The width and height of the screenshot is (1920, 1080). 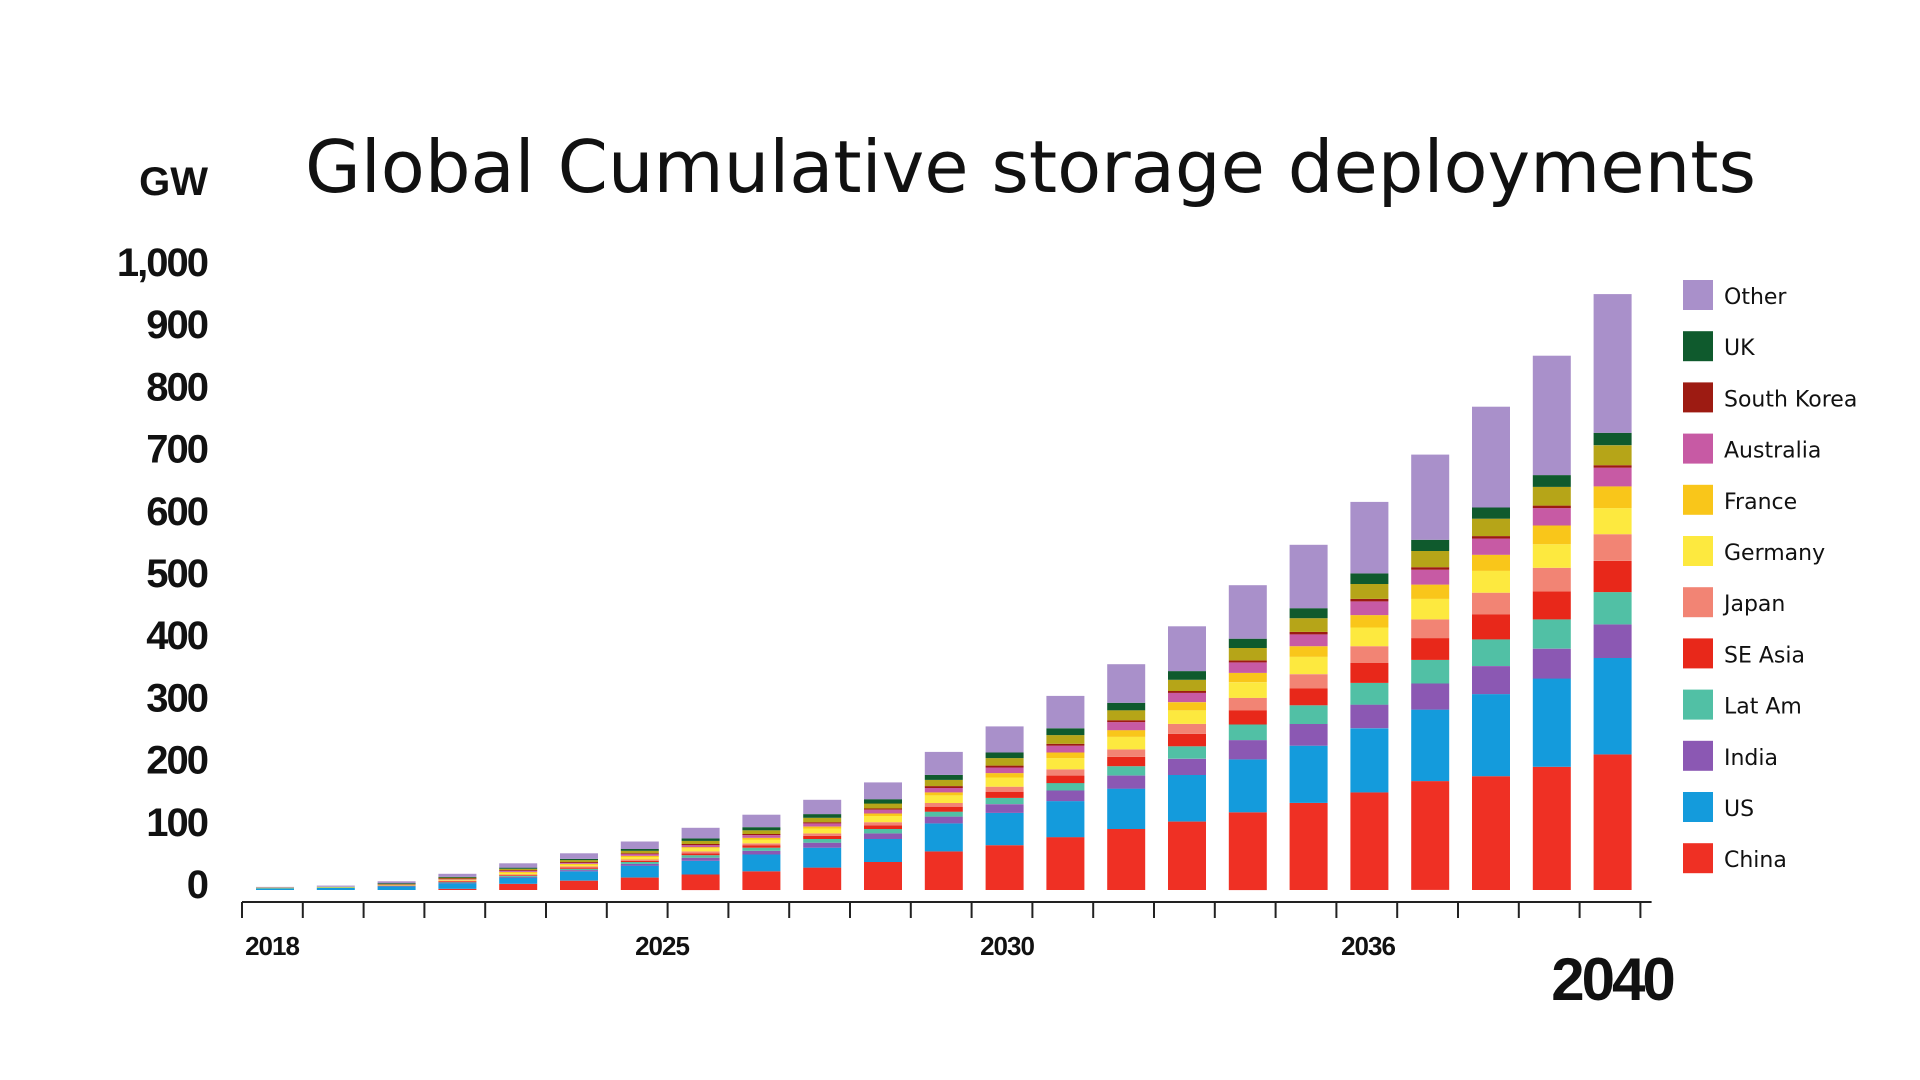 What do you see at coordinates (1007, 946) in the screenshot?
I see `x-tick-label: 2030` at bounding box center [1007, 946].